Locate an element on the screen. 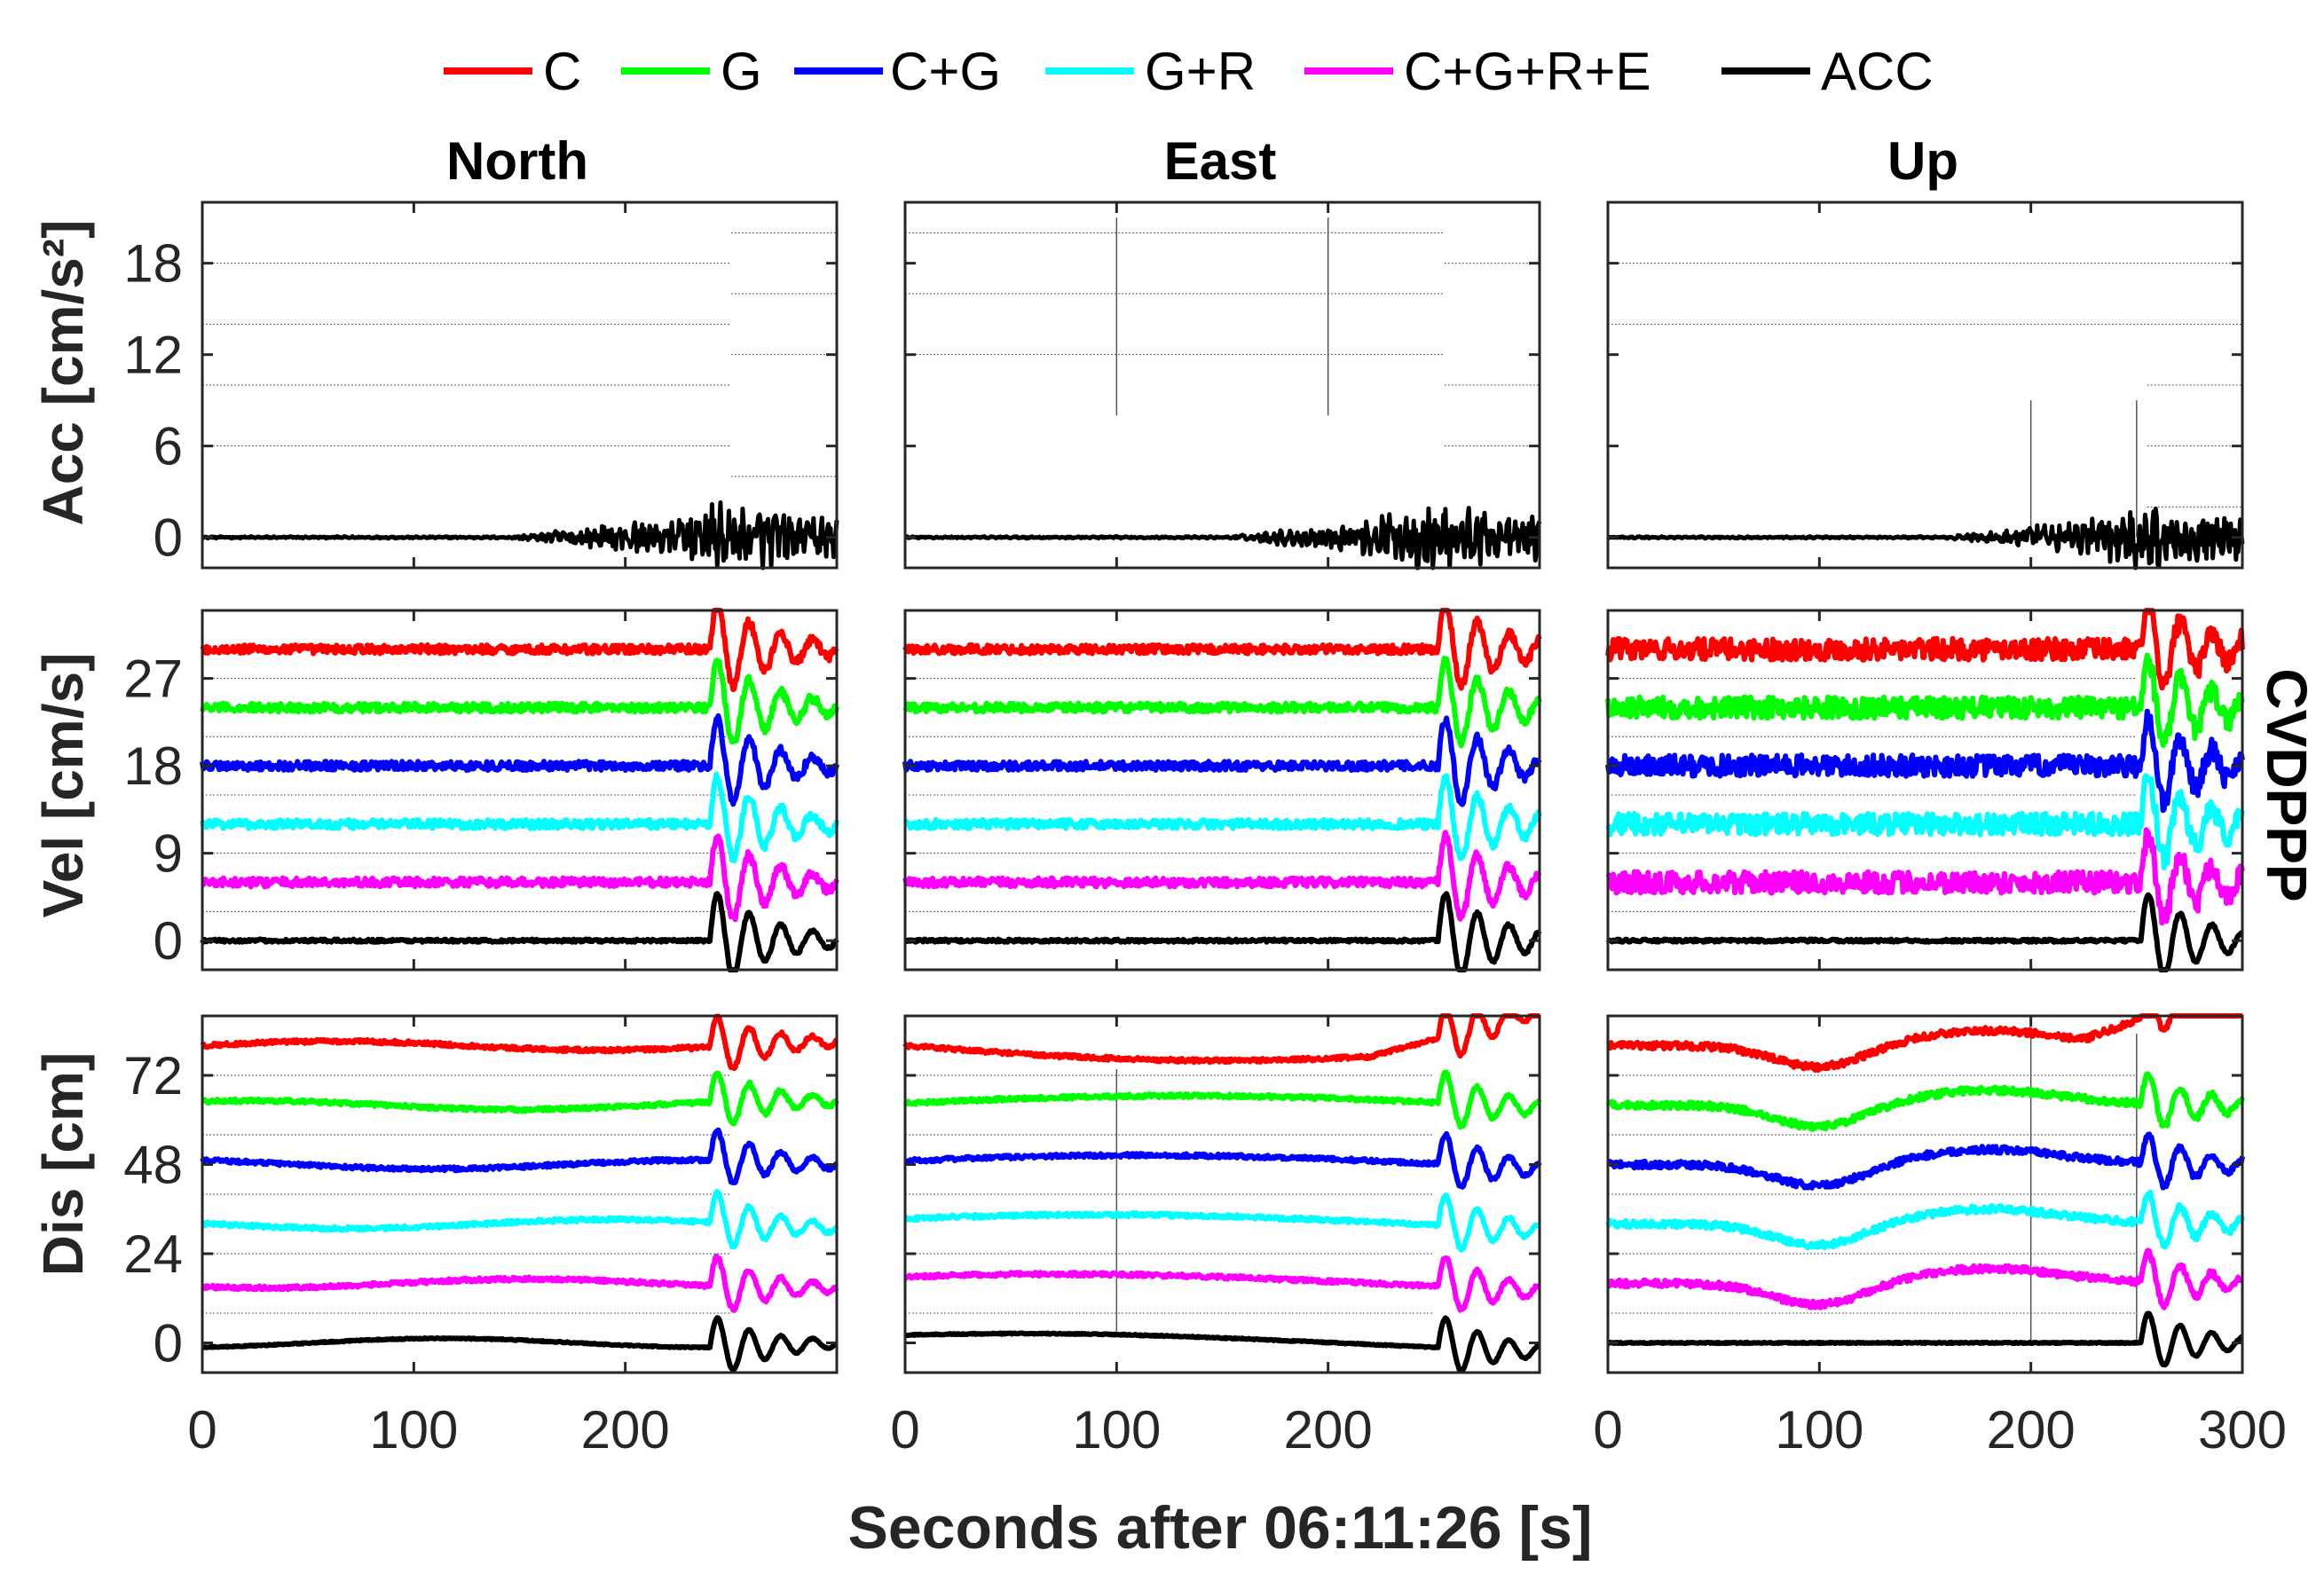 This screenshot has width=2324, height=1574. panel-acc-east is located at coordinates (1222, 386).